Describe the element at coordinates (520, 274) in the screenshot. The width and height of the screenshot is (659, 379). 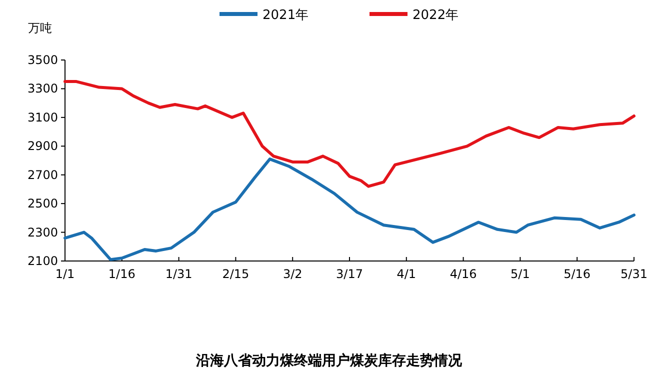
I see `x-tick-label: 5/1` at that location.